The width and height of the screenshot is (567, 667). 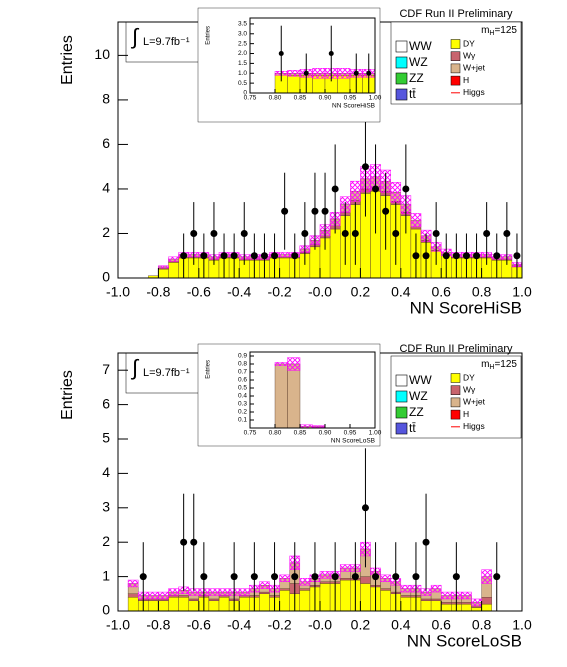 What do you see at coordinates (250, 98) in the screenshot?
I see `x-tick-label: 0.75` at bounding box center [250, 98].